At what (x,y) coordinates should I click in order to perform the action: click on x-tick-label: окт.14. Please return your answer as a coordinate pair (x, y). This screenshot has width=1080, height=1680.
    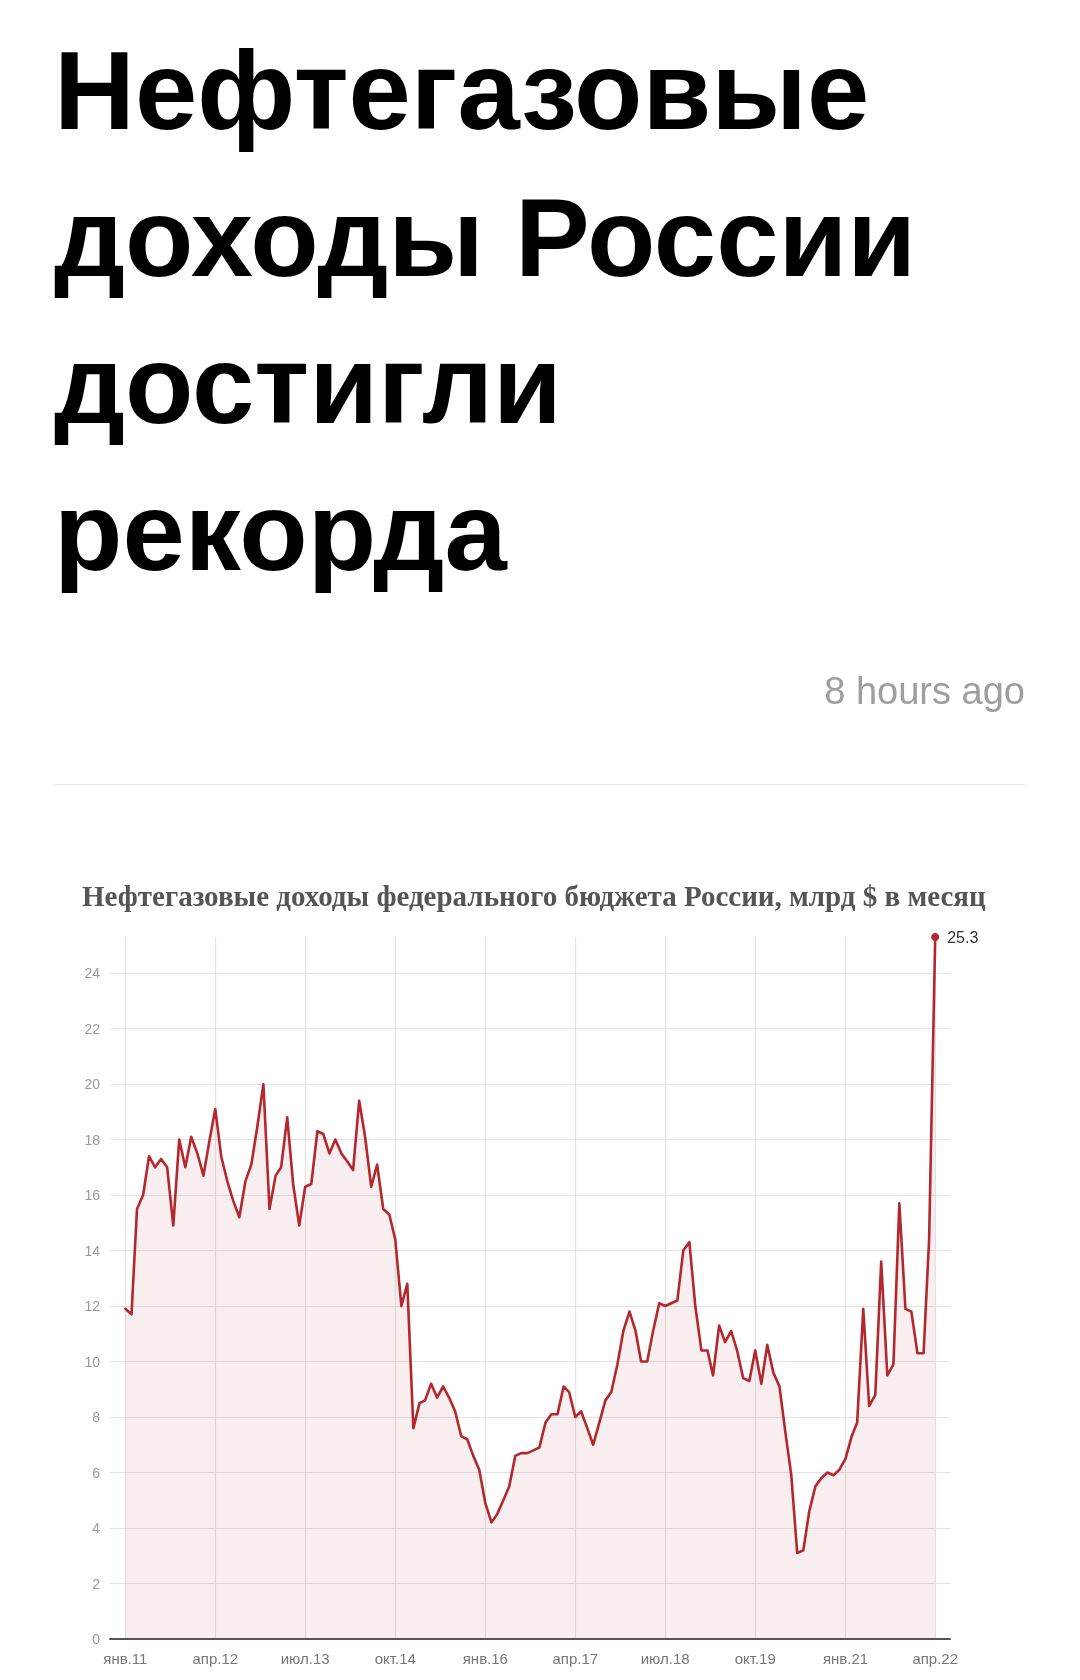
    Looking at the image, I should click on (395, 1658).